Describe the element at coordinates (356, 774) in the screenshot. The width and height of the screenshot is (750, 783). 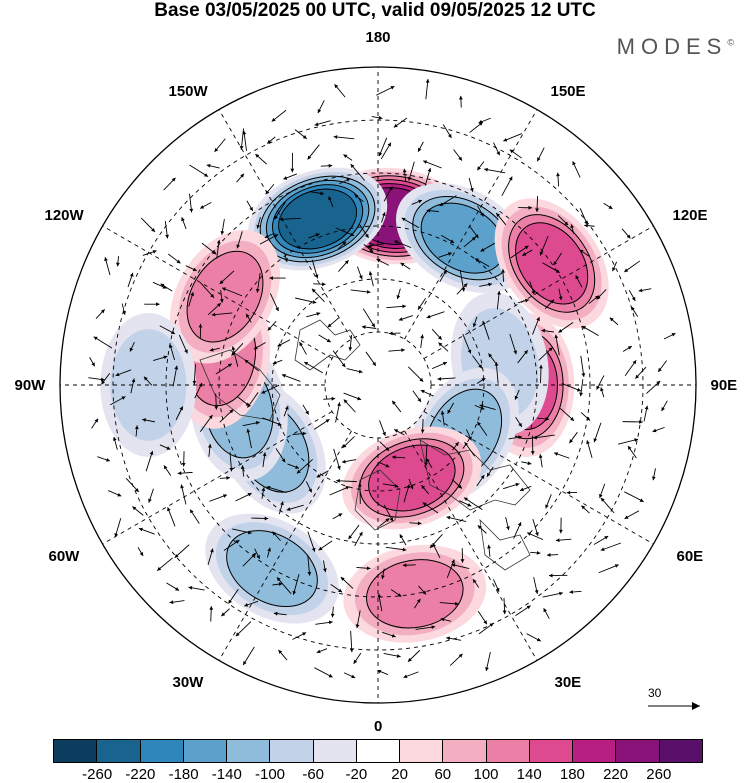
I see `colorbar-tick-label: -20` at that location.